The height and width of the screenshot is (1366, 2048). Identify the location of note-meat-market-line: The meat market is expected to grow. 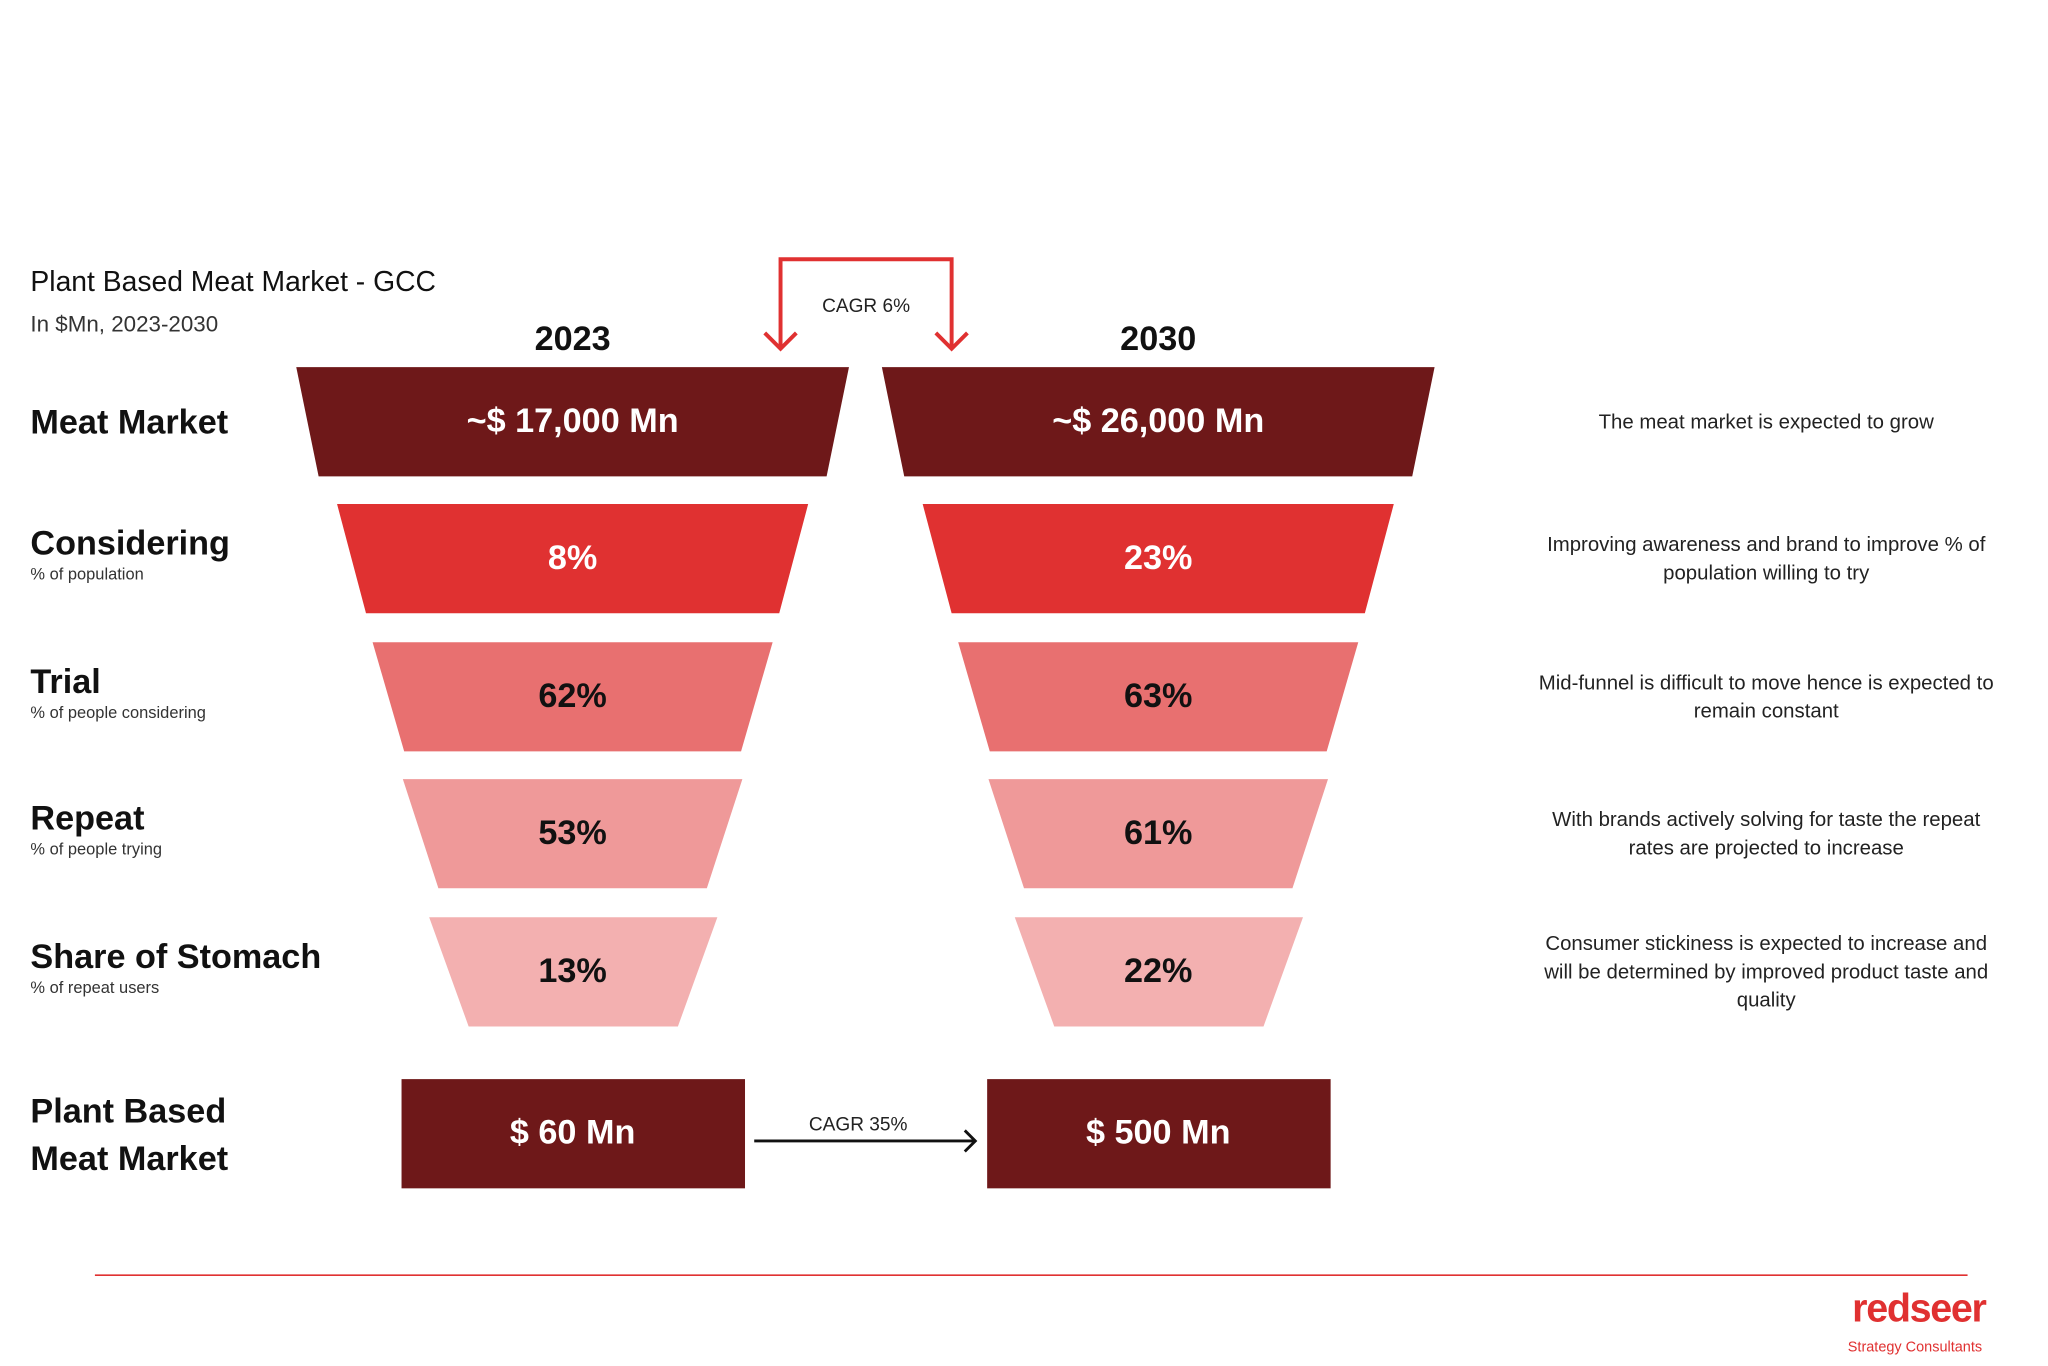
(1766, 422).